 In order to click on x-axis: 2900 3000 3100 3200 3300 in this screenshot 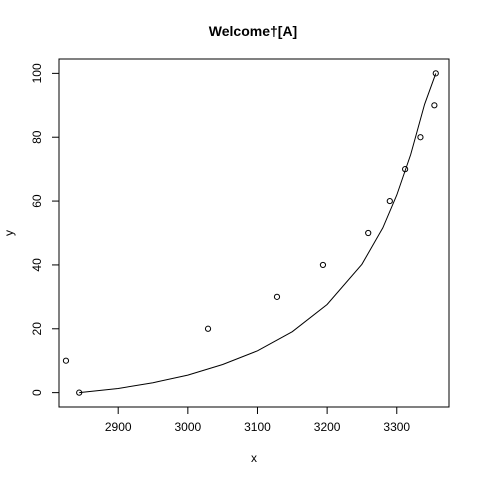, I will do `click(257, 420)`.